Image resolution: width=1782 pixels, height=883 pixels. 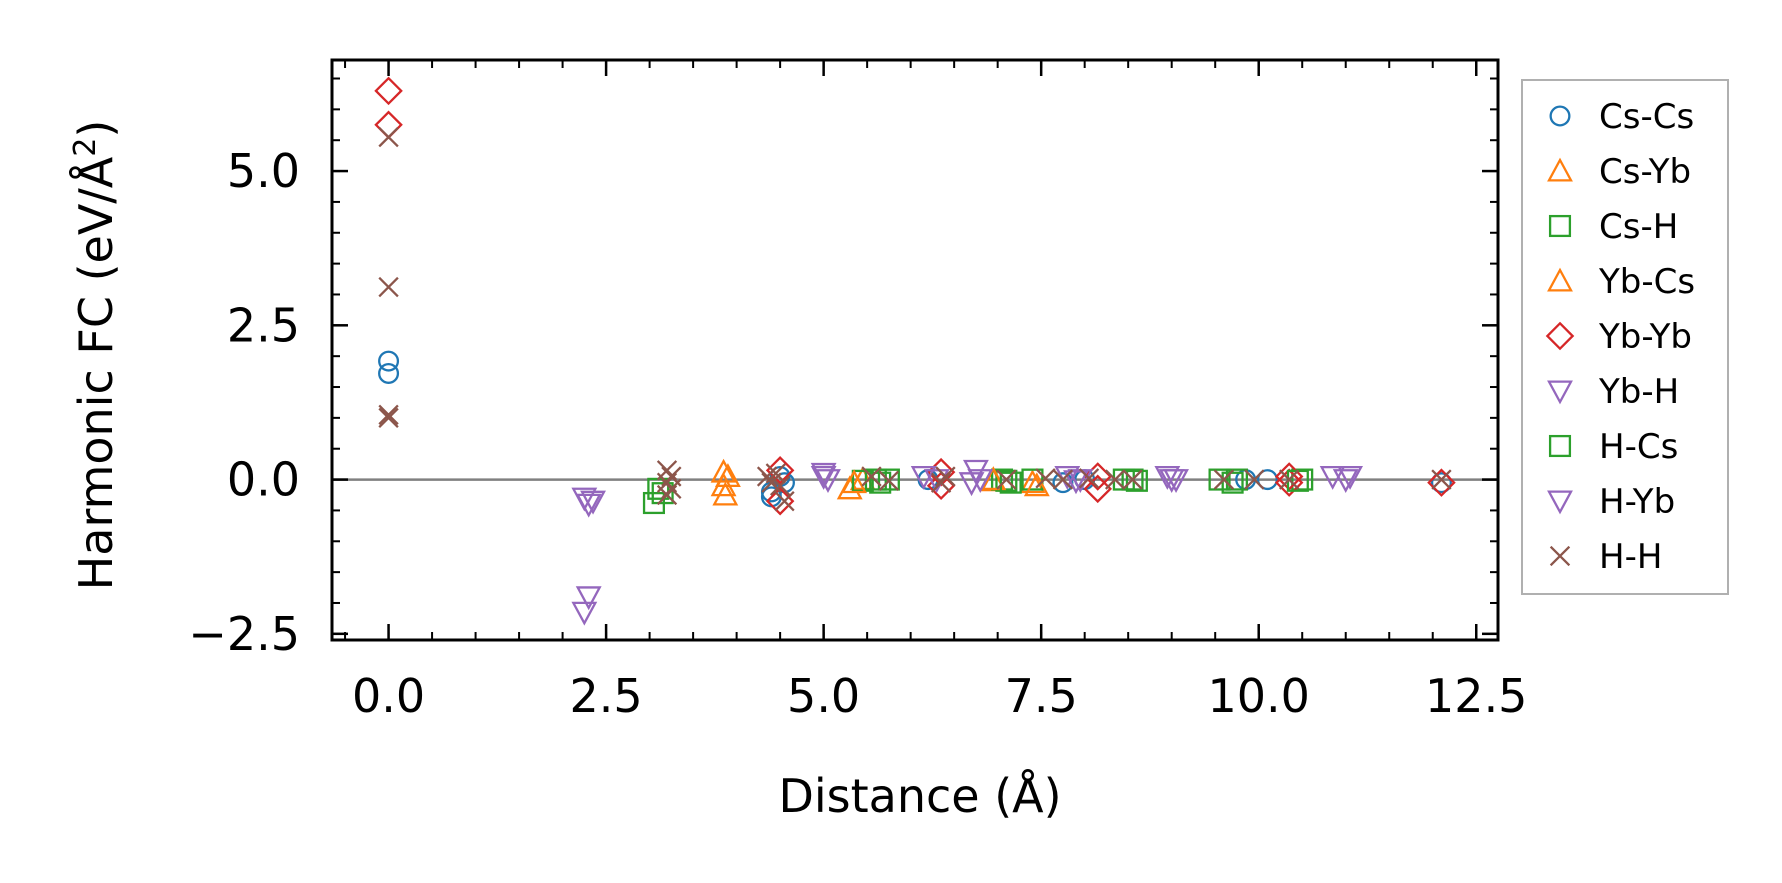 I want to click on series-yb-h, so click(x=967, y=542).